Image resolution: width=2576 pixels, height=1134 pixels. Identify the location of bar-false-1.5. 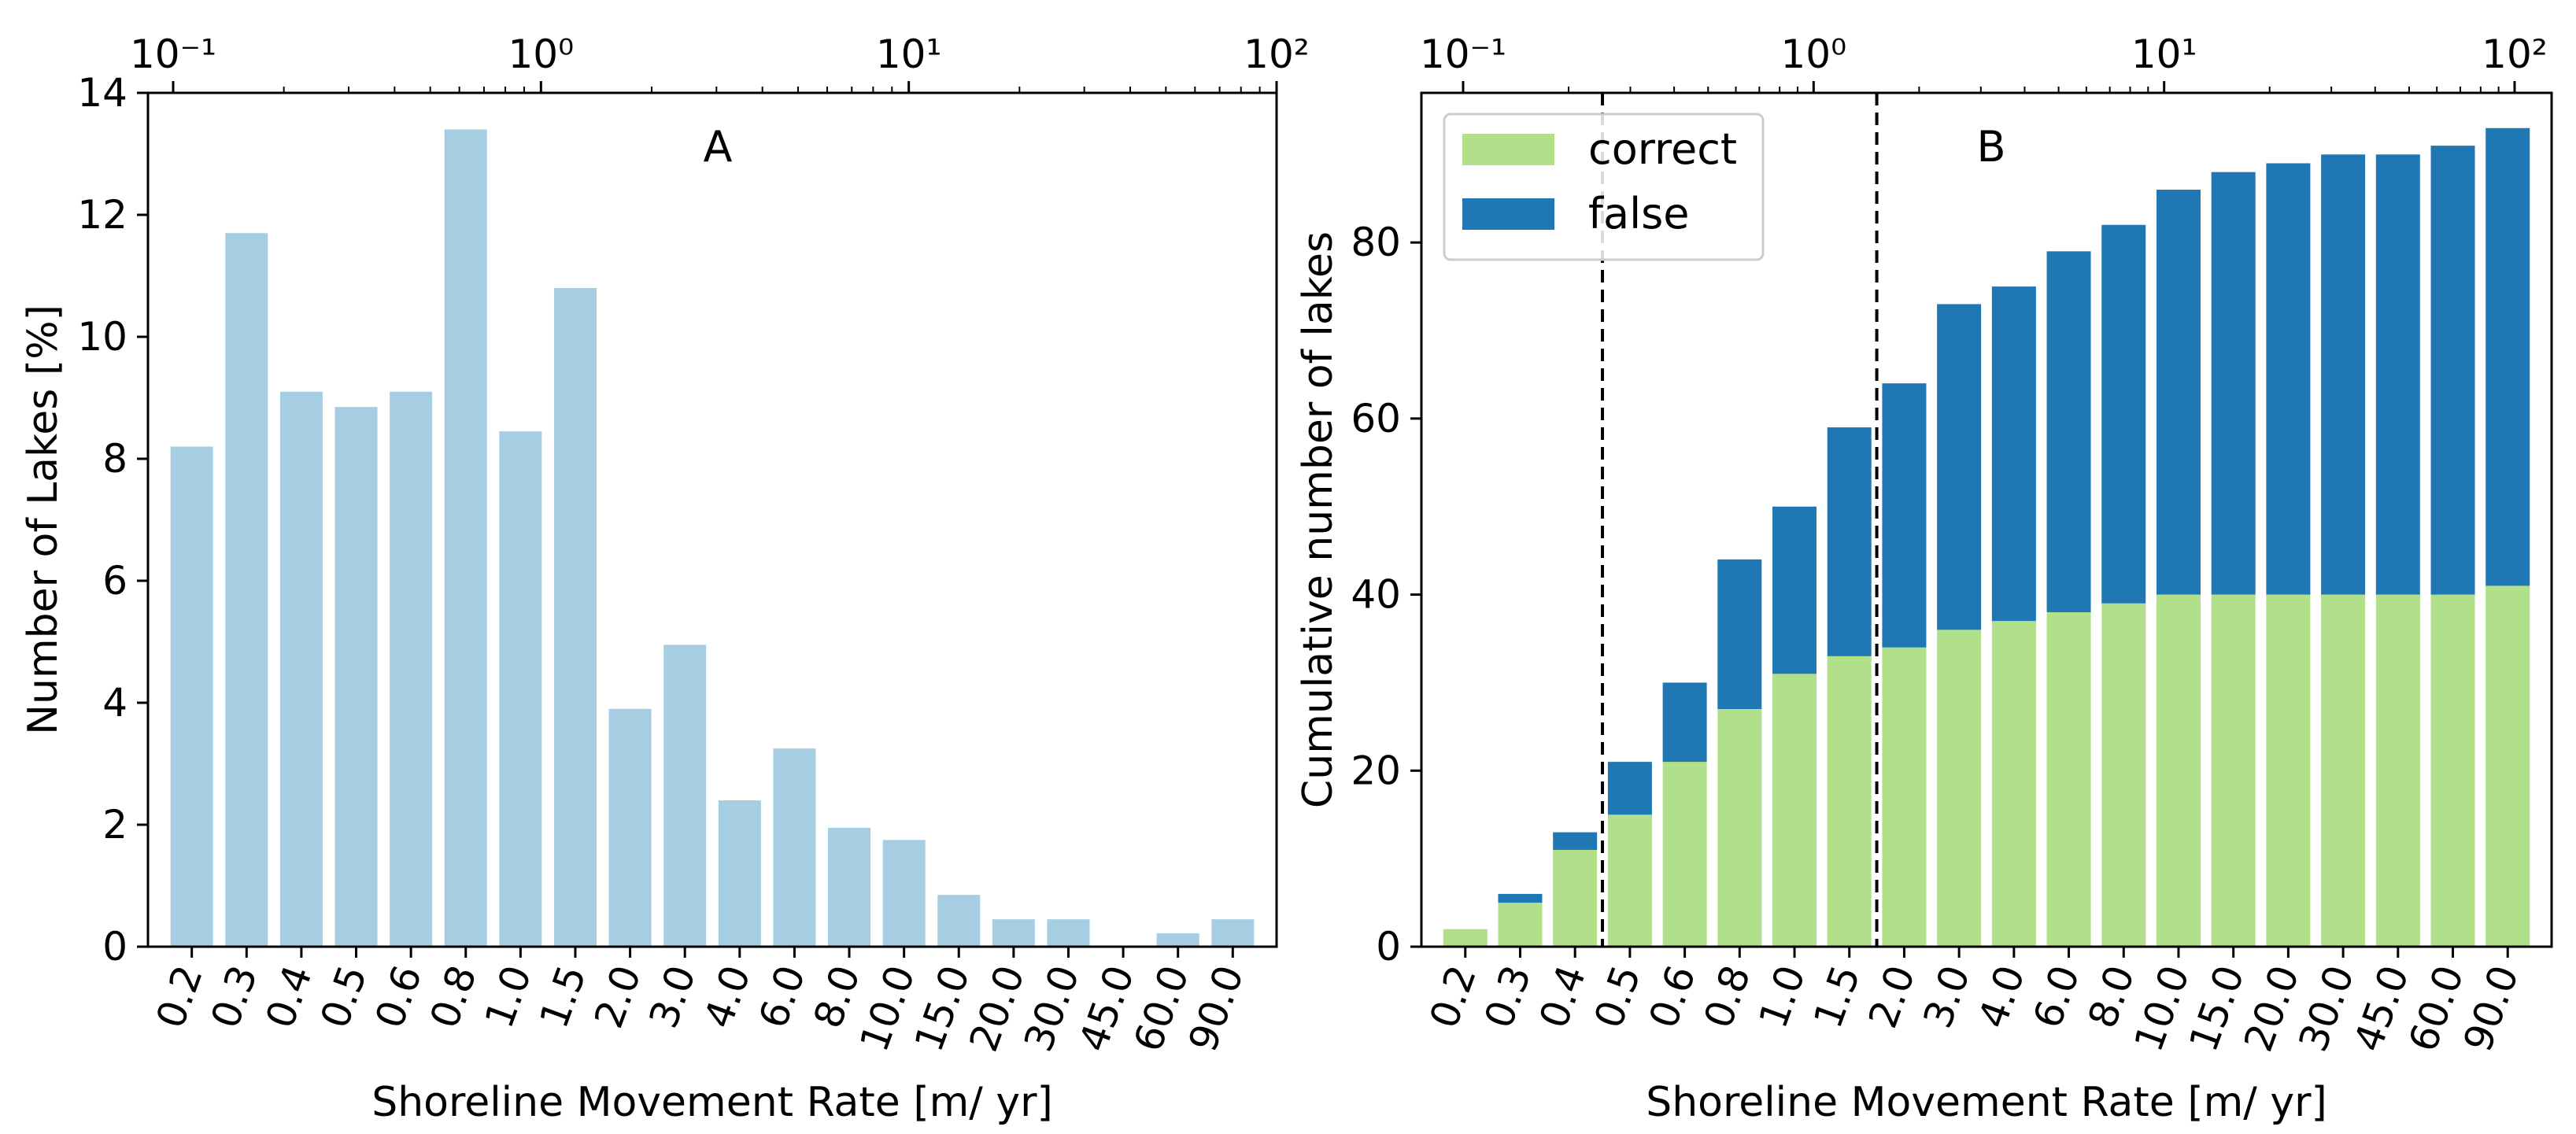
(1849, 541).